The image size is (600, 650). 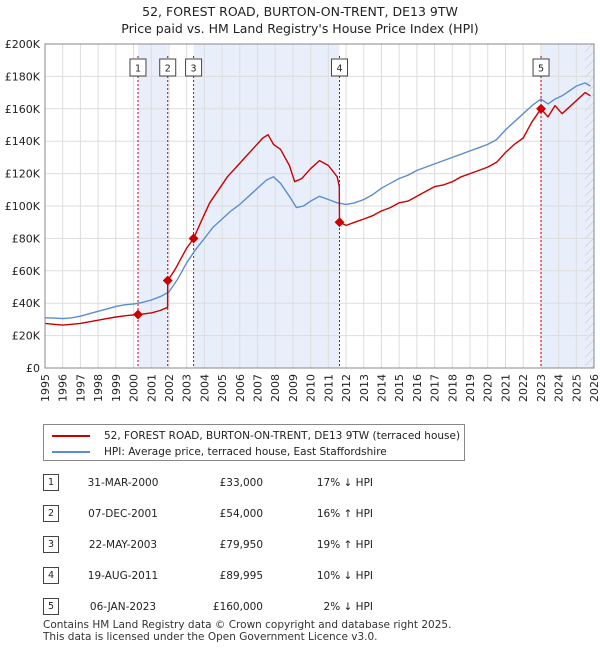 I want to click on sale-number-badge: 2, so click(x=51, y=513).